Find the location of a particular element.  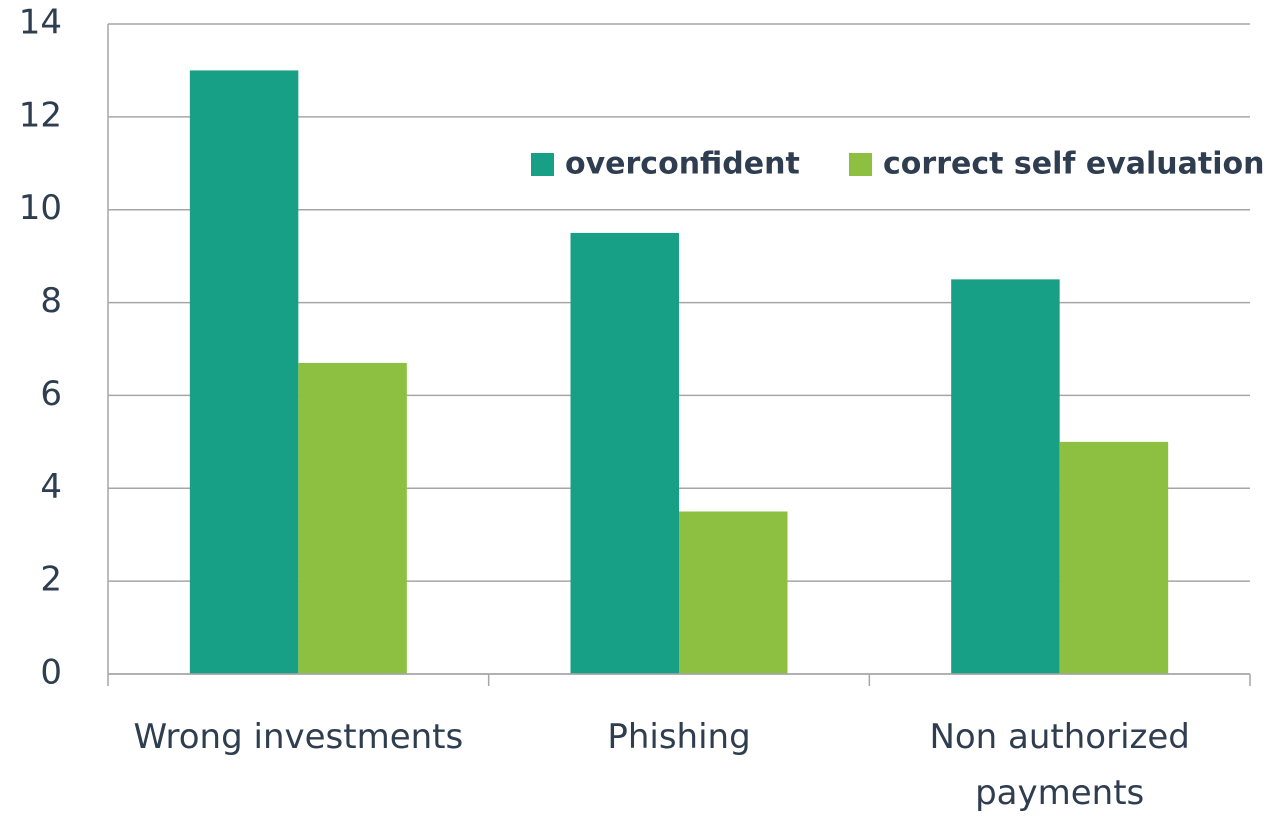

x-tick-label: Non authorized payments is located at coordinates (1059, 765).